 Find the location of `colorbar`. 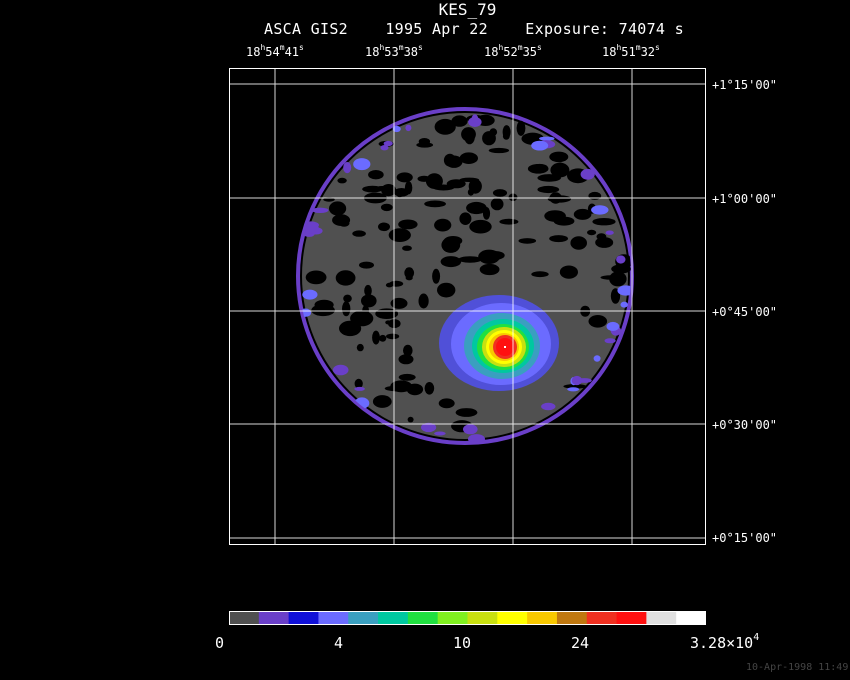

colorbar is located at coordinates (467, 618).